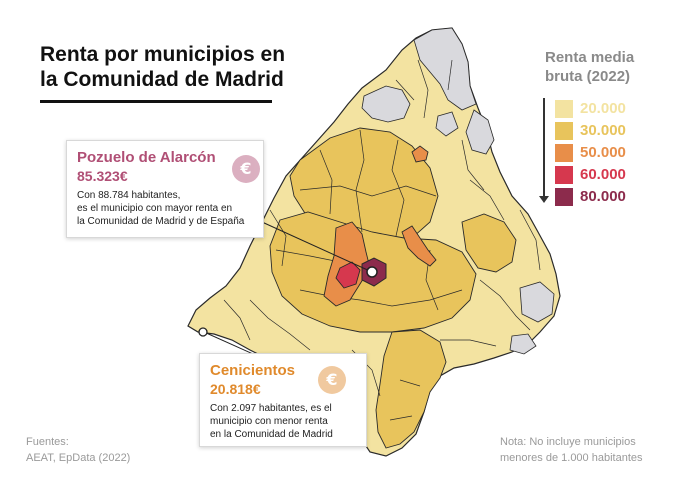  Describe the element at coordinates (269, 421) in the screenshot. I see `callout-description-line: municipio con menor renta` at that location.